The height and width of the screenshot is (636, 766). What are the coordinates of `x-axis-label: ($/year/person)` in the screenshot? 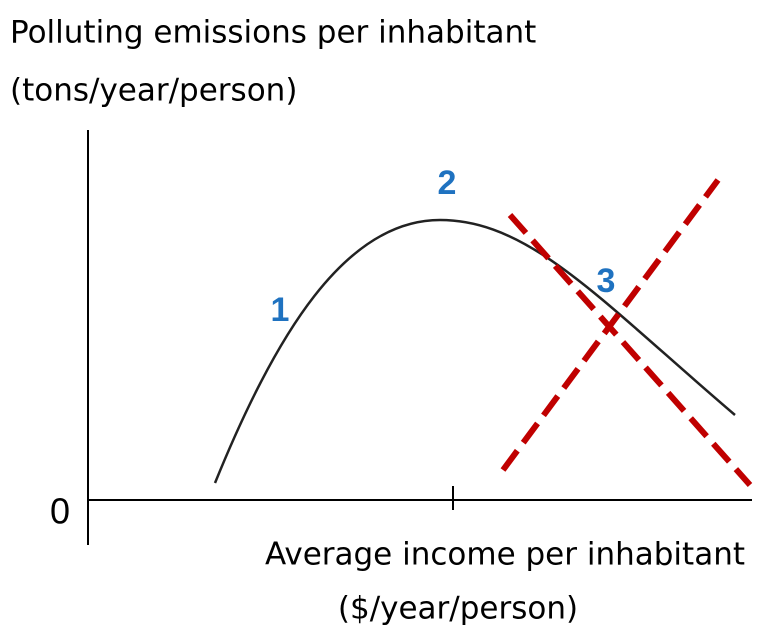 It's located at (458, 609).